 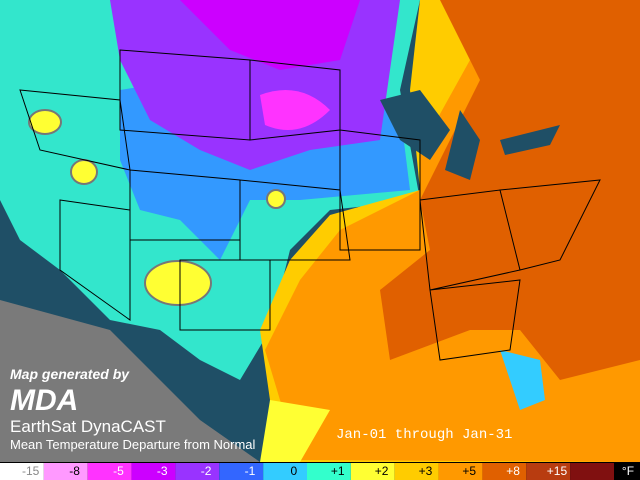 I want to click on description: Mean Temperature Departure from Normal, so click(x=133, y=444).